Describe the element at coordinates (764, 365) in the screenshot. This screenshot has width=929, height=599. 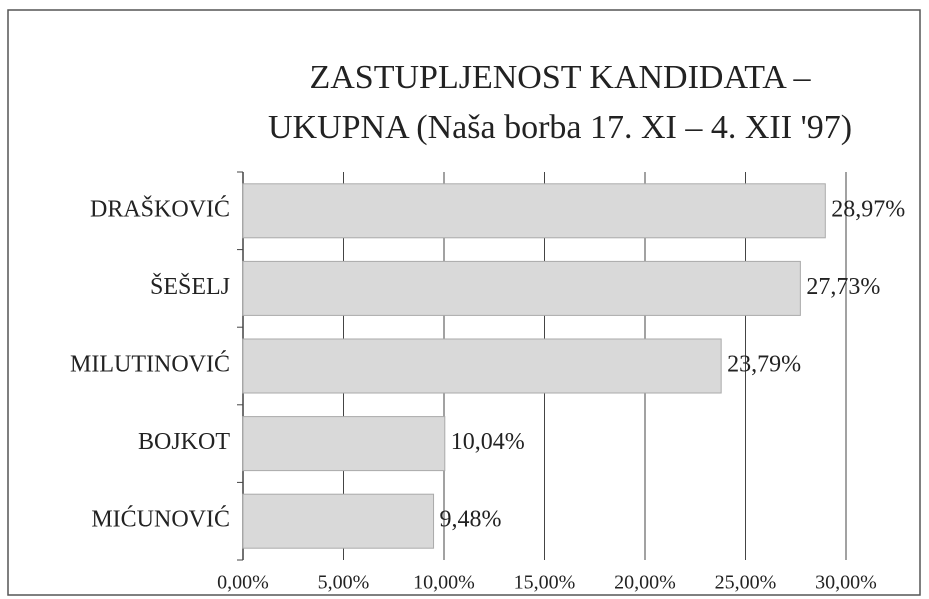
I see `value-label: 23,79%` at that location.